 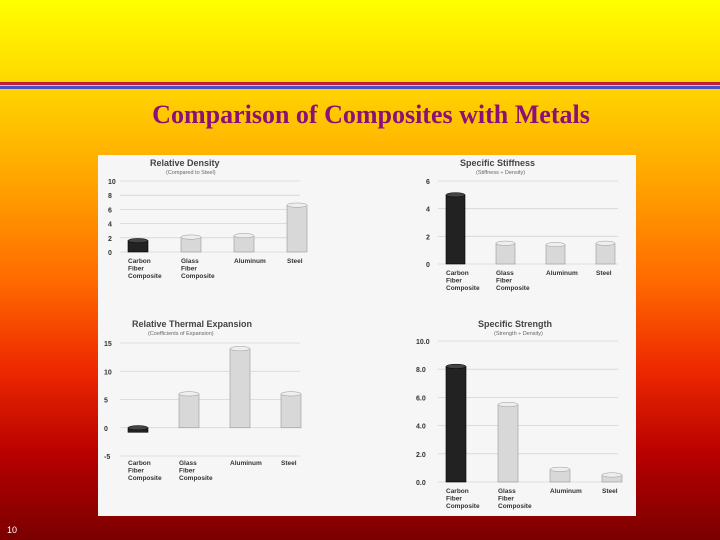 What do you see at coordinates (110, 196) in the screenshot?
I see `y-tick-label: 8` at bounding box center [110, 196].